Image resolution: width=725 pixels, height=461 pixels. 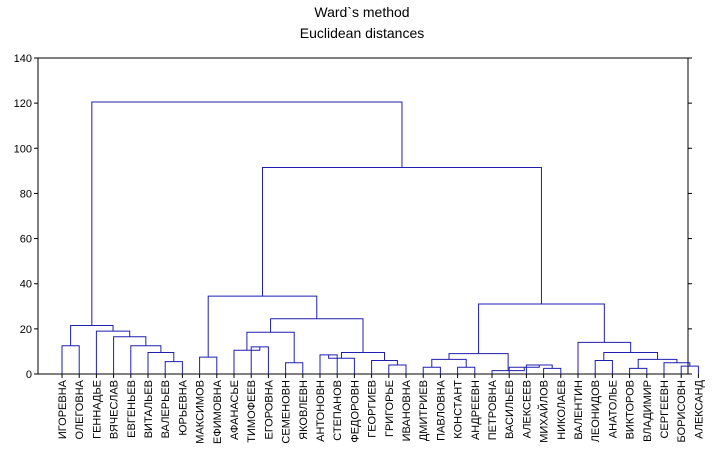 I want to click on leaf-label: ВИТАЛЬЕВ, so click(x=149, y=409).